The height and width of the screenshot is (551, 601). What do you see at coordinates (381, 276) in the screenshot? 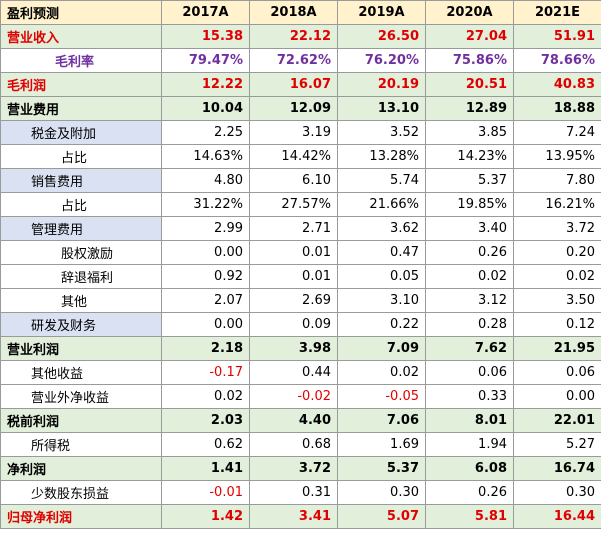
I see `value-cell: 0.05` at bounding box center [381, 276].